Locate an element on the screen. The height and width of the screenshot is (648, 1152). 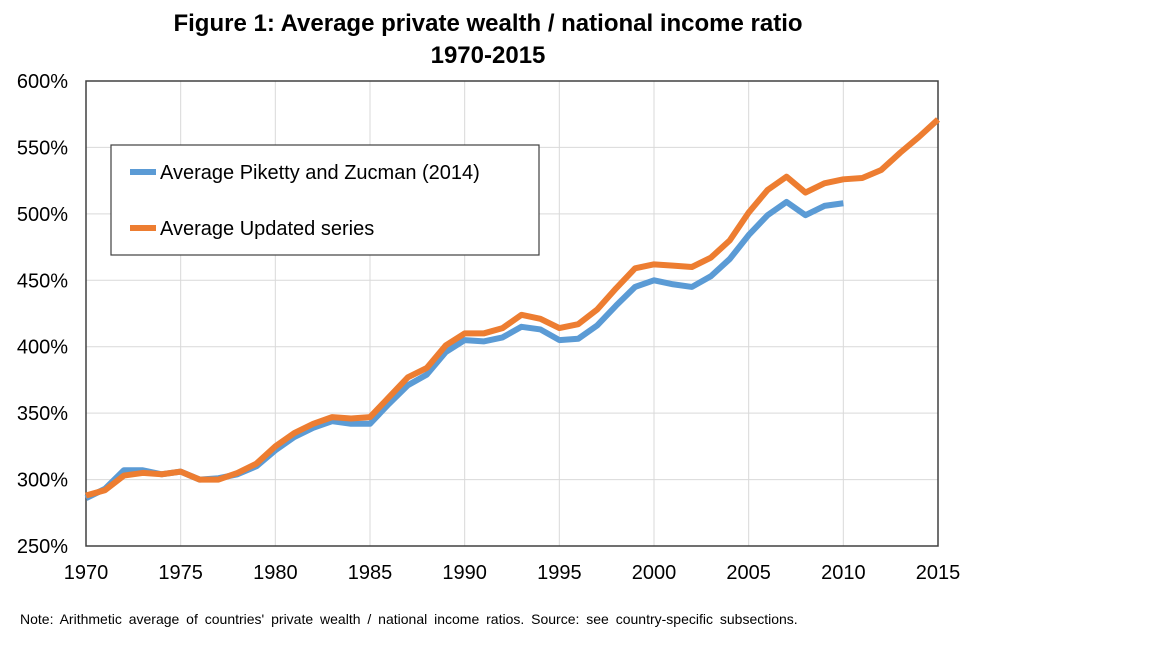
y-tick-label: 500% is located at coordinates (42, 215).